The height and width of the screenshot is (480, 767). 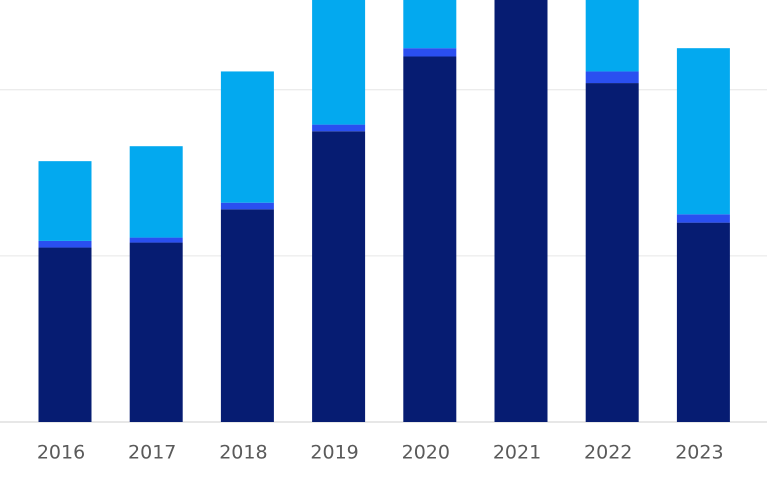 What do you see at coordinates (426, 453) in the screenshot?
I see `x-tick-label: 2020` at bounding box center [426, 453].